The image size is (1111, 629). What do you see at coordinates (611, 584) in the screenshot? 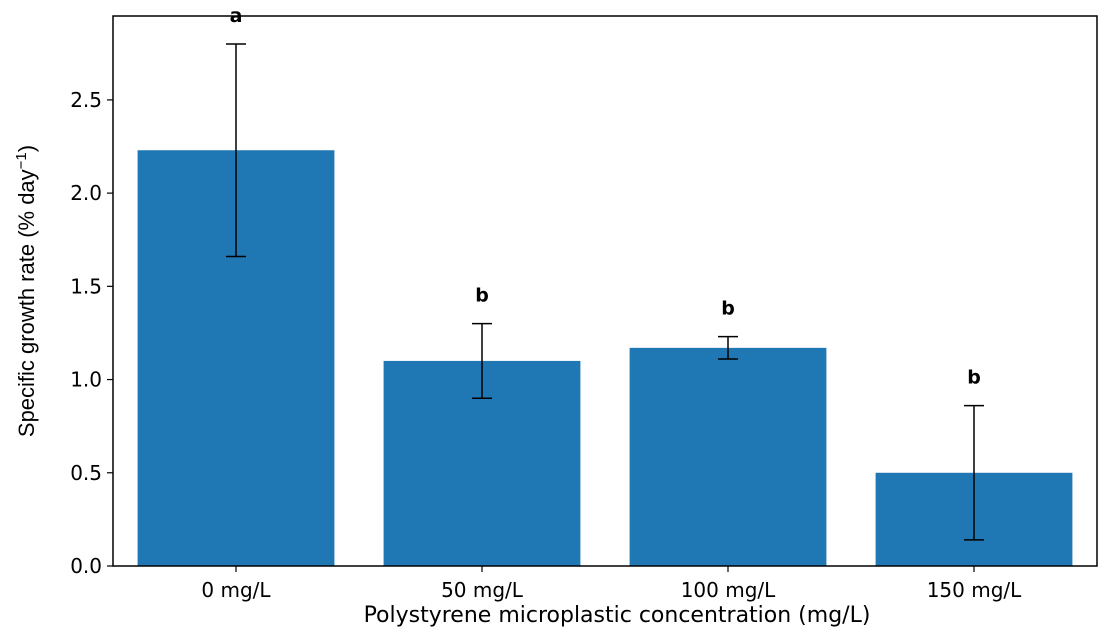
I see `x-axis: 0 mg/L 50 mg/L 100 mg/L 150 mg/L` at bounding box center [611, 584].